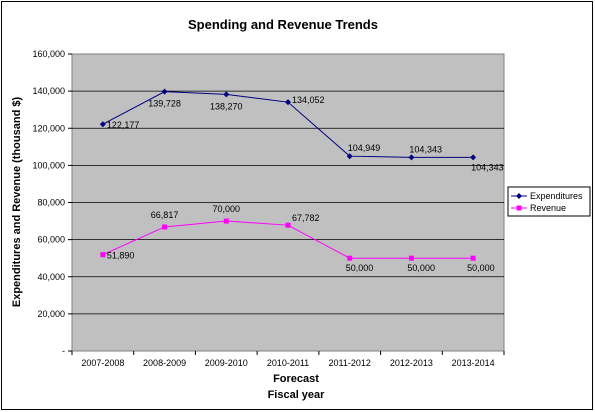 Image resolution: width=595 pixels, height=412 pixels. What do you see at coordinates (411, 363) in the screenshot?
I see `x-tick-label: 2012-2013` at bounding box center [411, 363].